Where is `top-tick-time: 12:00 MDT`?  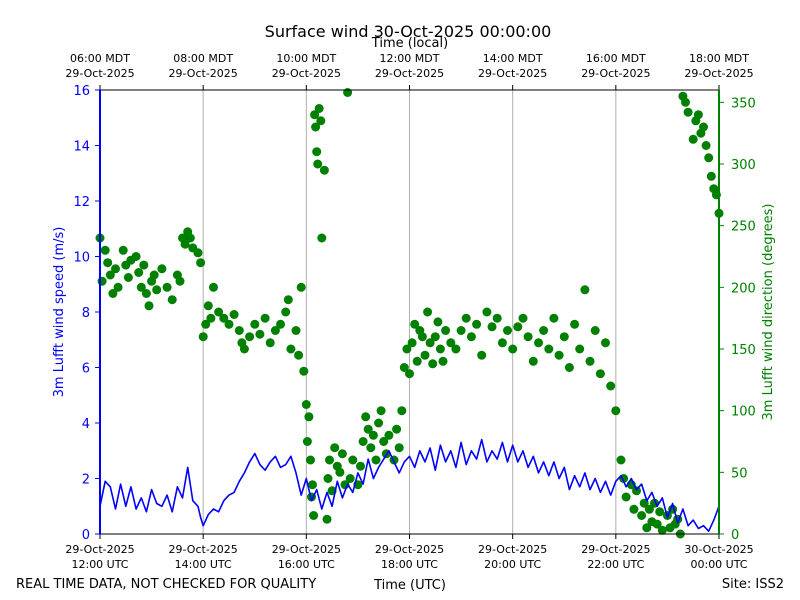
top-tick-time: 12:00 MDT is located at coordinates (410, 58).